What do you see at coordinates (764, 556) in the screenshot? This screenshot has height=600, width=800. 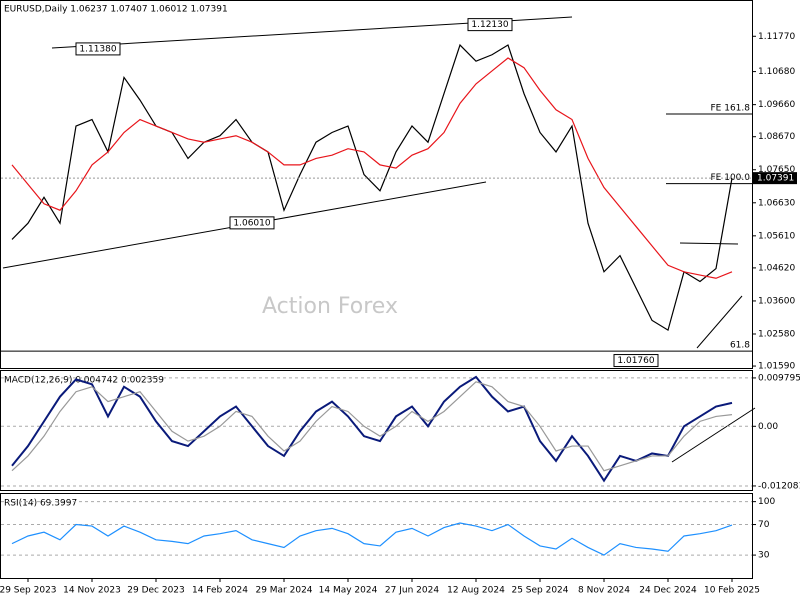 I see `y-tick-label: 30` at bounding box center [764, 556].